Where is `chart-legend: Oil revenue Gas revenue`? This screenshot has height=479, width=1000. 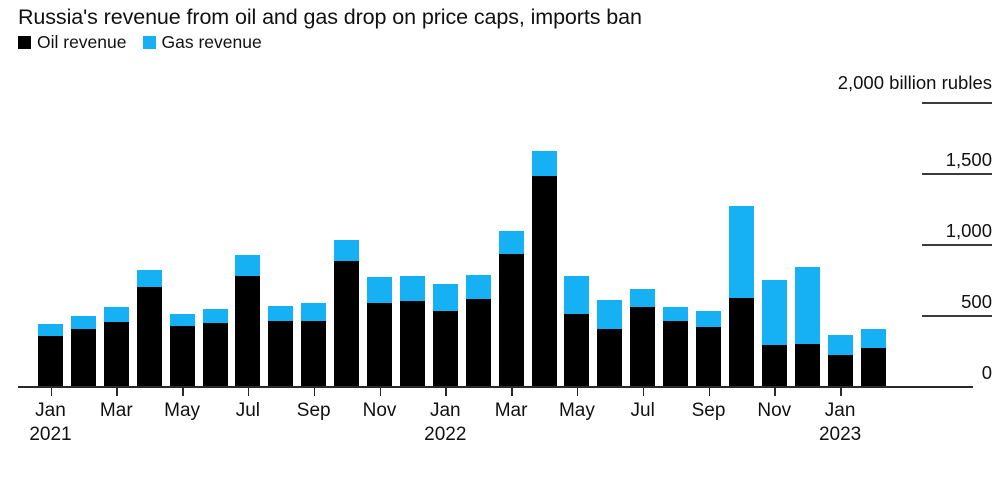 chart-legend: Oil revenue Gas revenue is located at coordinates (140, 42).